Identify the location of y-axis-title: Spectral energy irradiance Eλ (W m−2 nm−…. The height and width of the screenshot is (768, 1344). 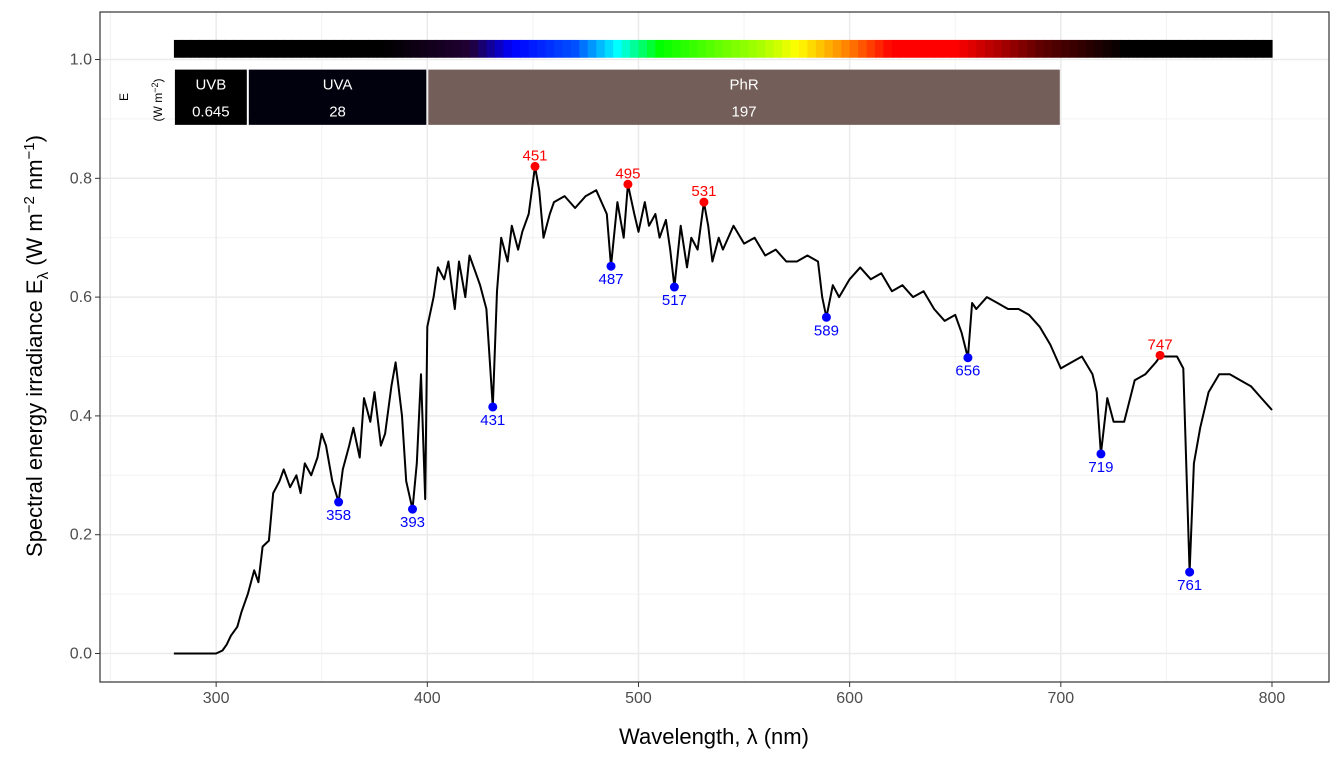
(36, 346).